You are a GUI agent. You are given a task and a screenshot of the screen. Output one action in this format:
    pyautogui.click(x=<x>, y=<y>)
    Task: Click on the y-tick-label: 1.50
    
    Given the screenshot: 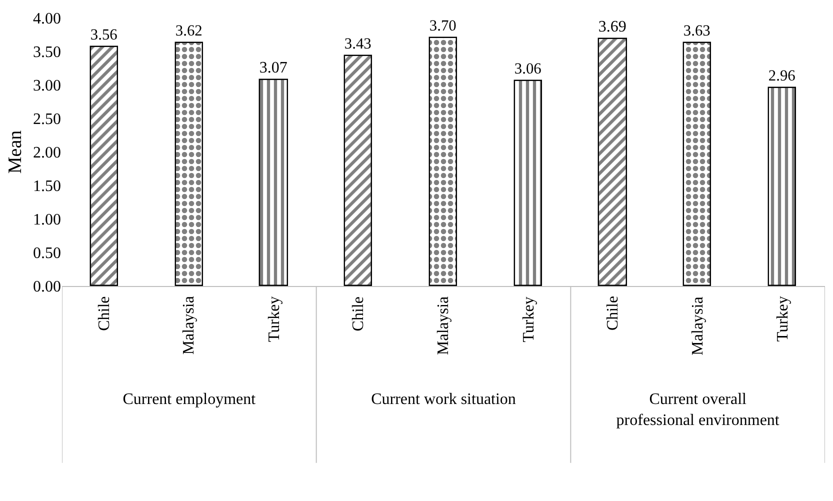 What is the action you would take?
    pyautogui.click(x=47, y=187)
    